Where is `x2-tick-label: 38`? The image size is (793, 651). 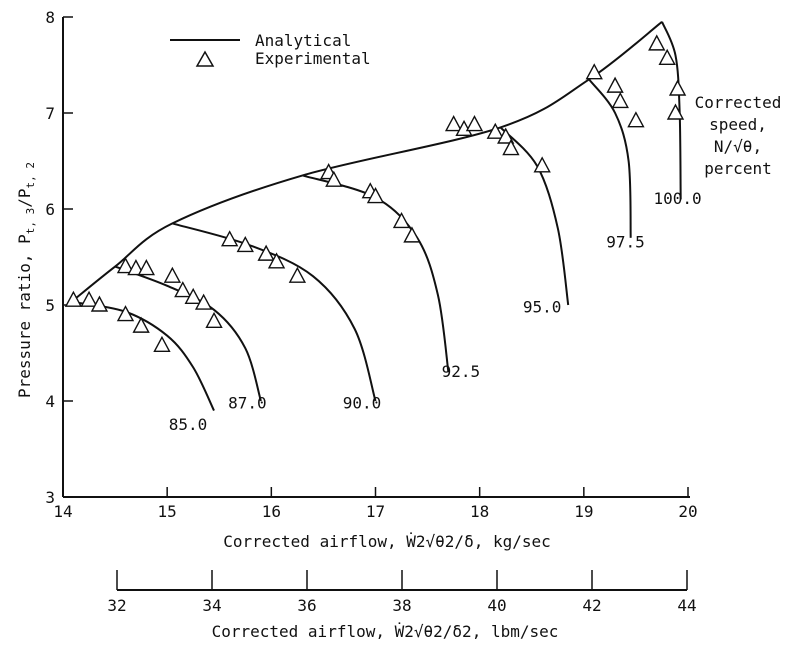 x2-tick-label: 38 is located at coordinates (401, 605).